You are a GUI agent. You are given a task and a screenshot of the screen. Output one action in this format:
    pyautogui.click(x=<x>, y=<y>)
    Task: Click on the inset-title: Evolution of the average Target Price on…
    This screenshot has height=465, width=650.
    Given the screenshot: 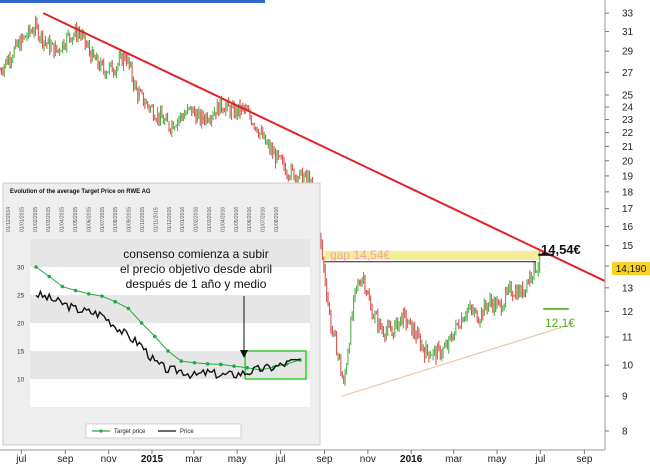 What is the action you would take?
    pyautogui.click(x=80, y=192)
    